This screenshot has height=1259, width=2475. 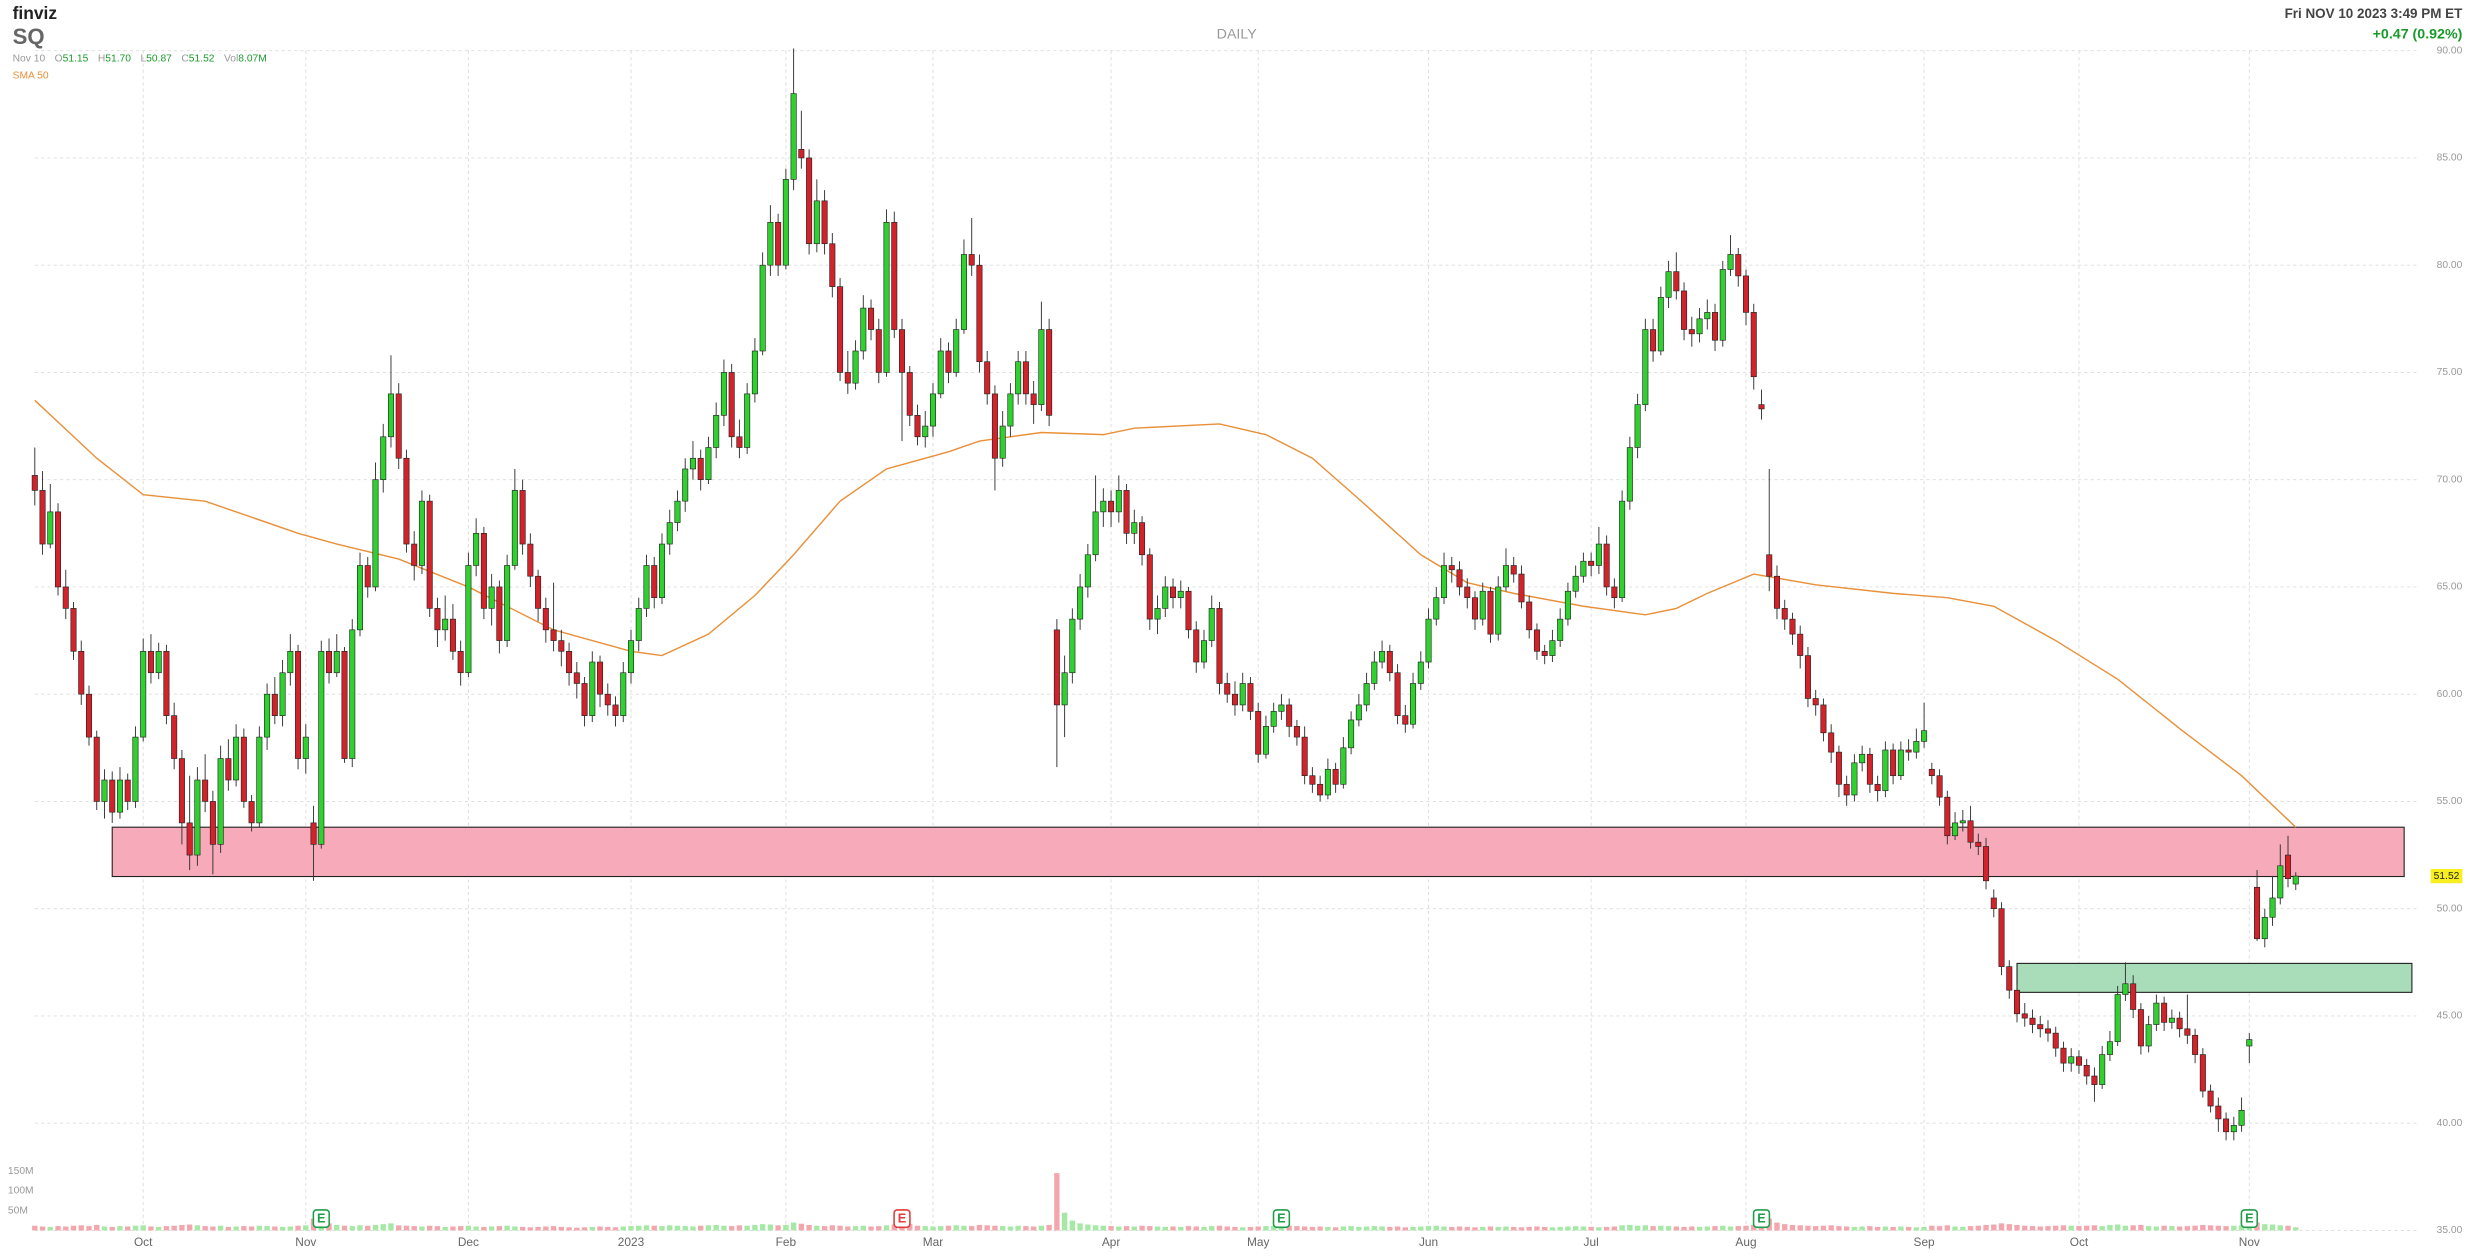 What do you see at coordinates (2447, 876) in the screenshot?
I see `last-price-label: 51.52` at bounding box center [2447, 876].